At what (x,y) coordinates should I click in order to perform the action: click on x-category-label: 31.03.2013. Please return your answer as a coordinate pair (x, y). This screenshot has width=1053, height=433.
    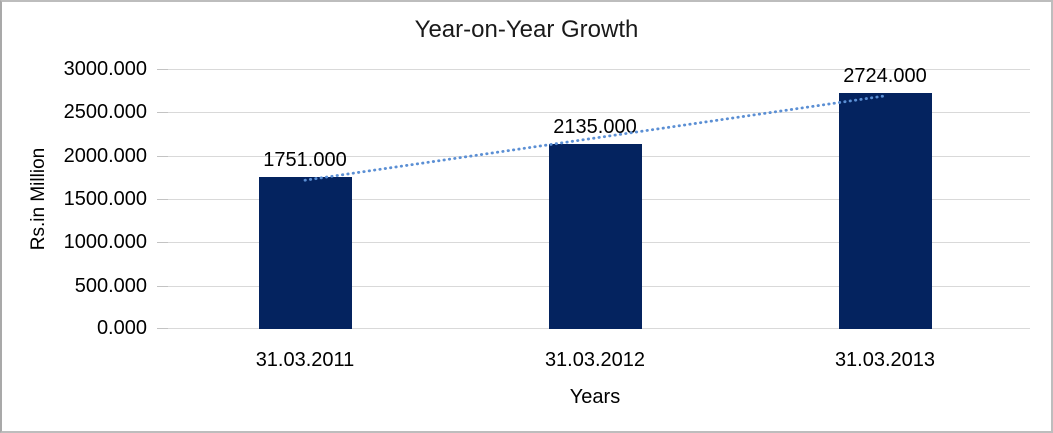
    Looking at the image, I should click on (885, 360).